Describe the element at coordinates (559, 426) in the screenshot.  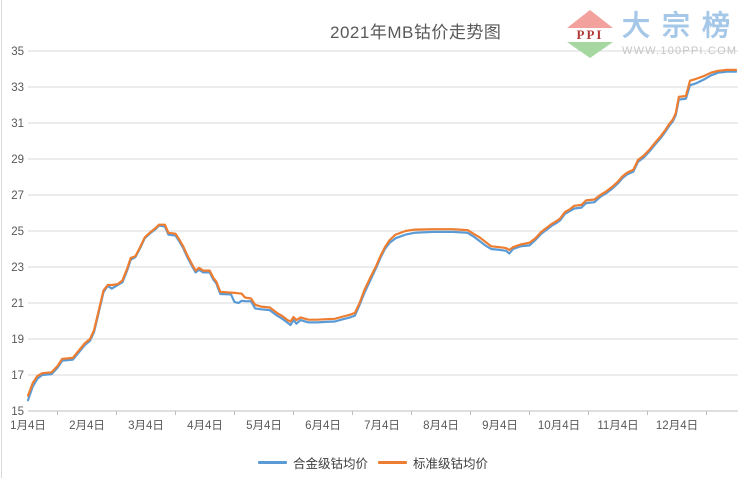
I see `x-tick-label: 10月4日` at that location.